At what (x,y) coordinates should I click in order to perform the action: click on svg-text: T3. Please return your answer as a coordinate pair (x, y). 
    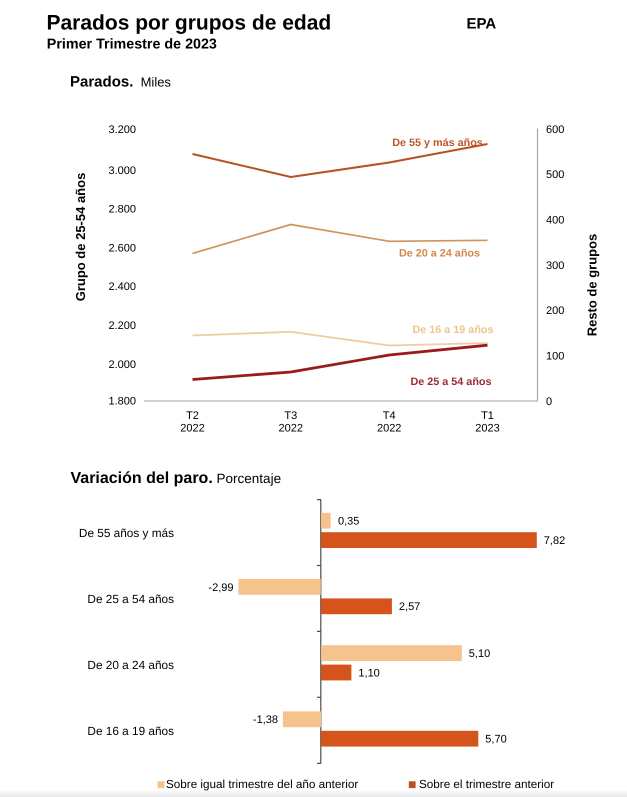
    Looking at the image, I should click on (290, 416).